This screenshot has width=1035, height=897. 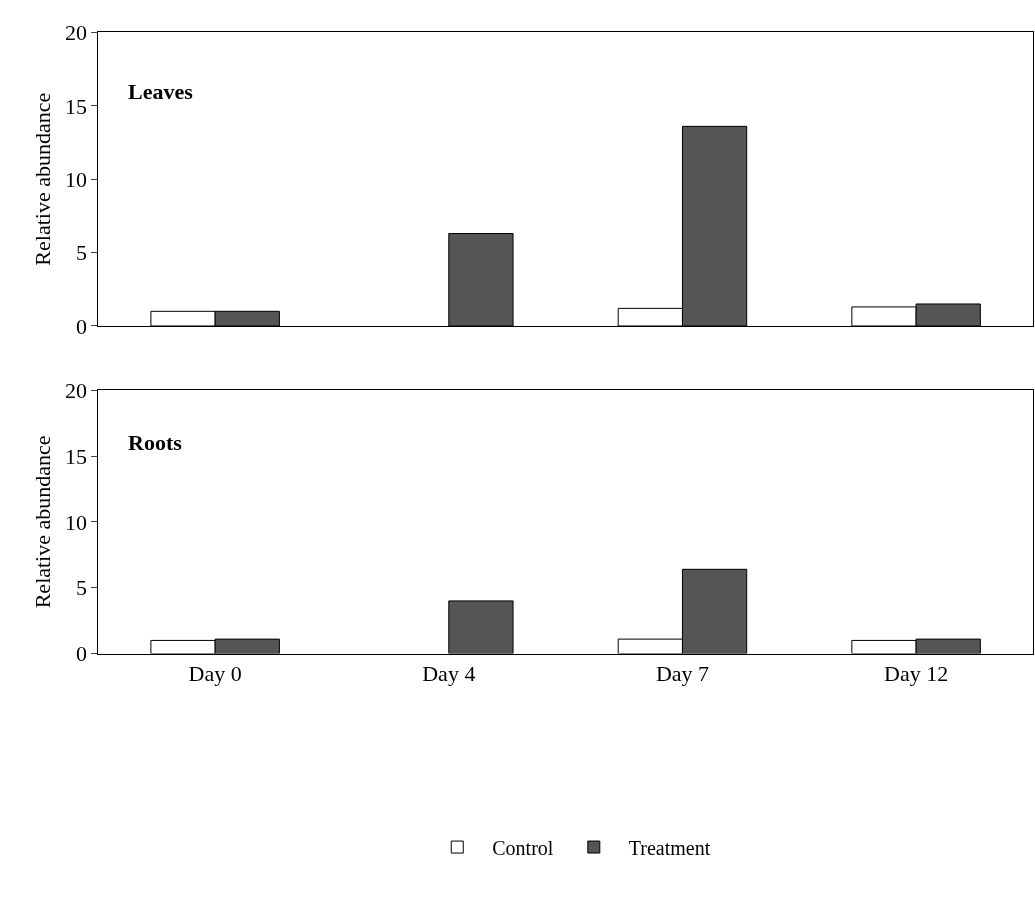 What do you see at coordinates (669, 847) in the screenshot?
I see `legend-label: Treatment` at bounding box center [669, 847].